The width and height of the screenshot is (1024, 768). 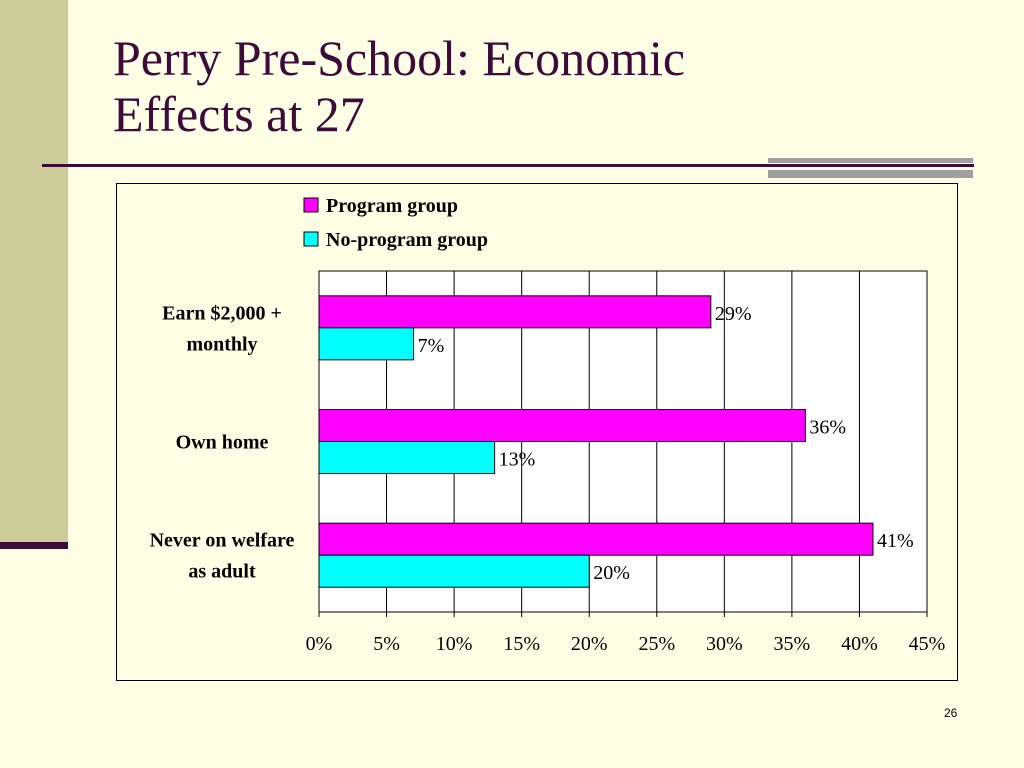 I want to click on data-label: 29%, so click(x=733, y=314).